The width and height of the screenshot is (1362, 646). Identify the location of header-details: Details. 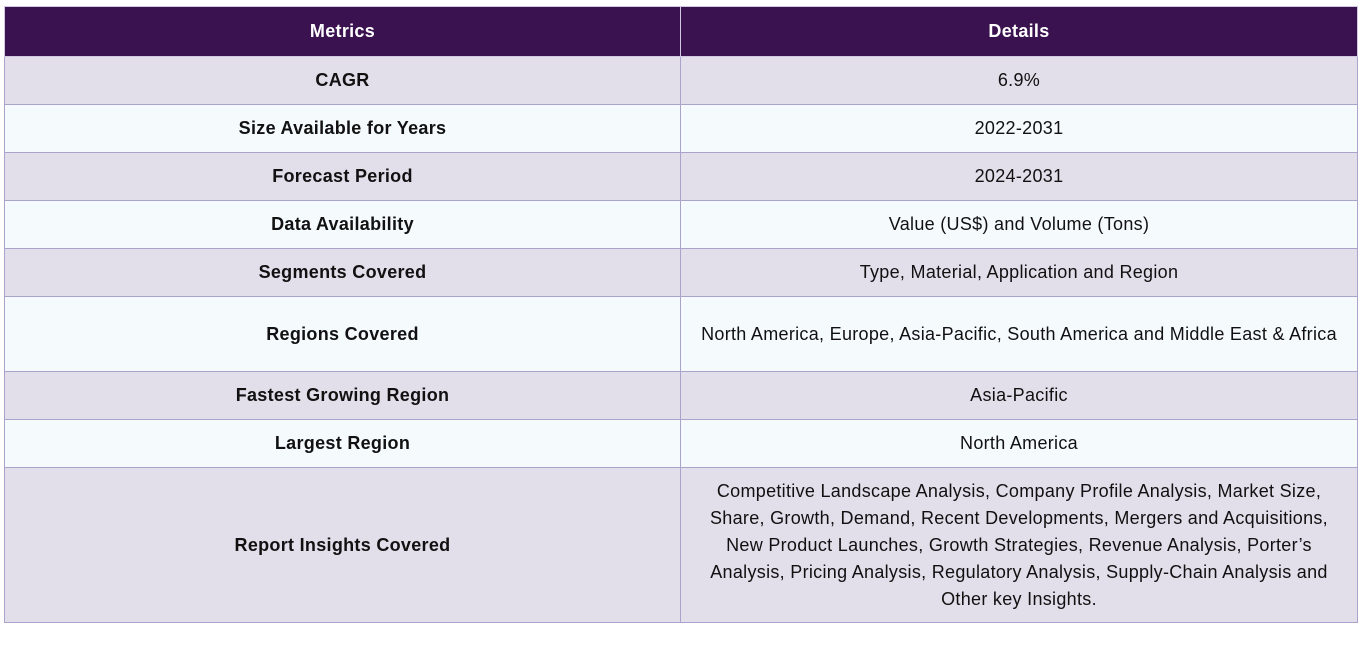
(1019, 31).